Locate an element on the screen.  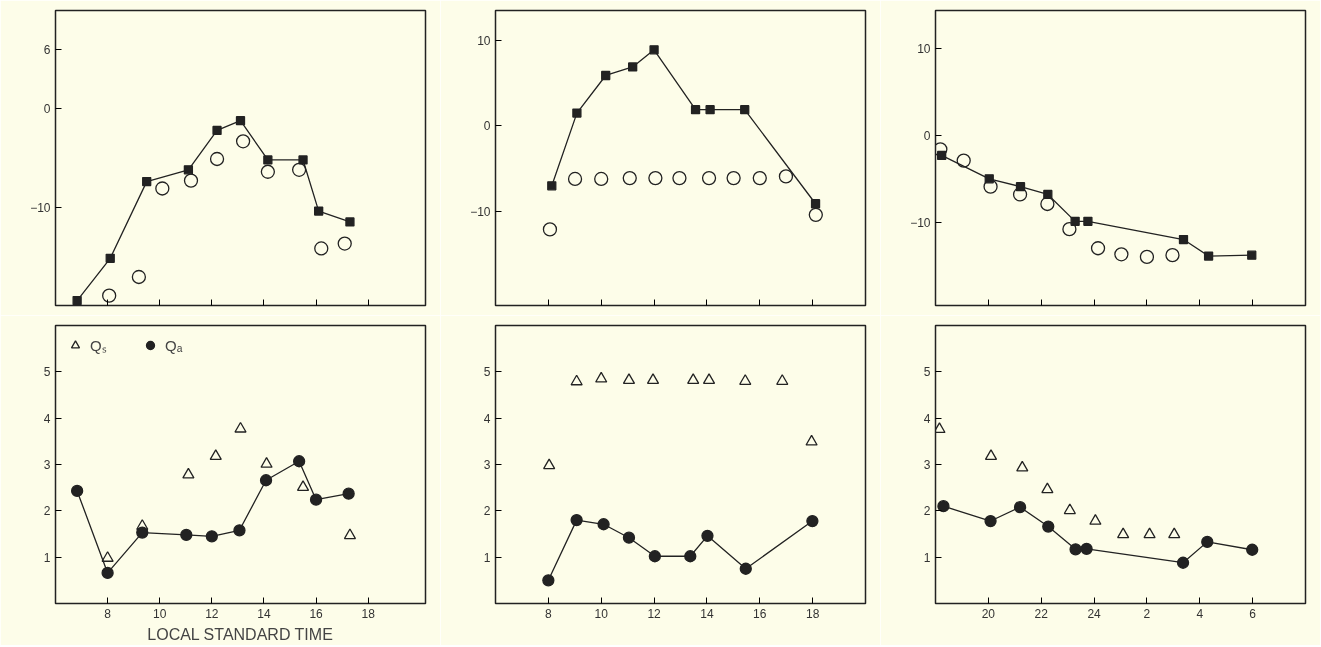
x-tick-label: 22 is located at coordinates (1041, 613).